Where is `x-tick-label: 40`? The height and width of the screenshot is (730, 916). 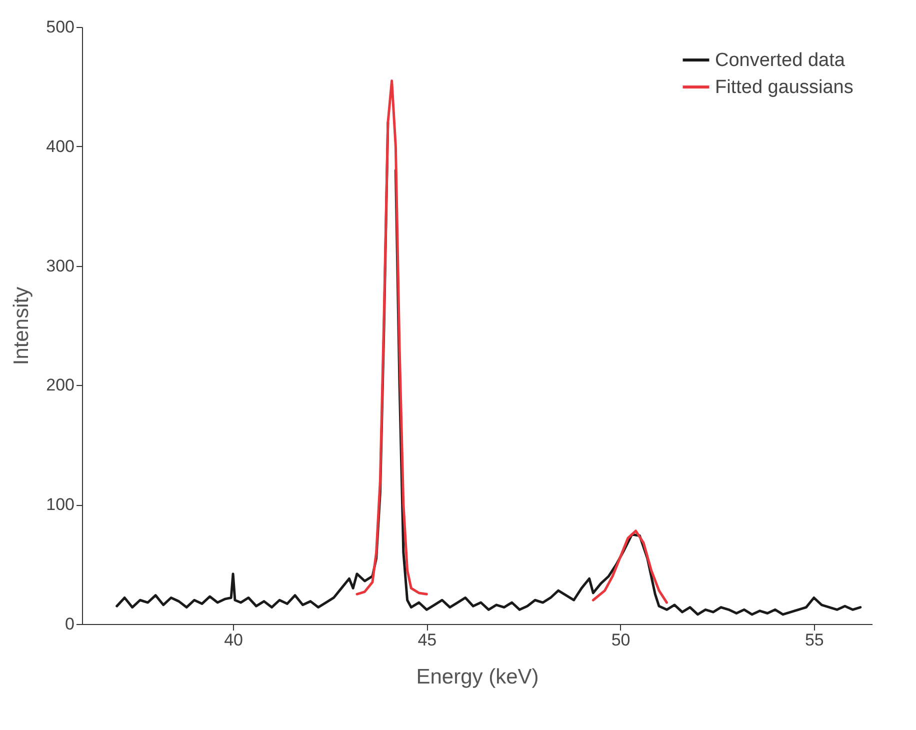
x-tick-label: 40 is located at coordinates (233, 640).